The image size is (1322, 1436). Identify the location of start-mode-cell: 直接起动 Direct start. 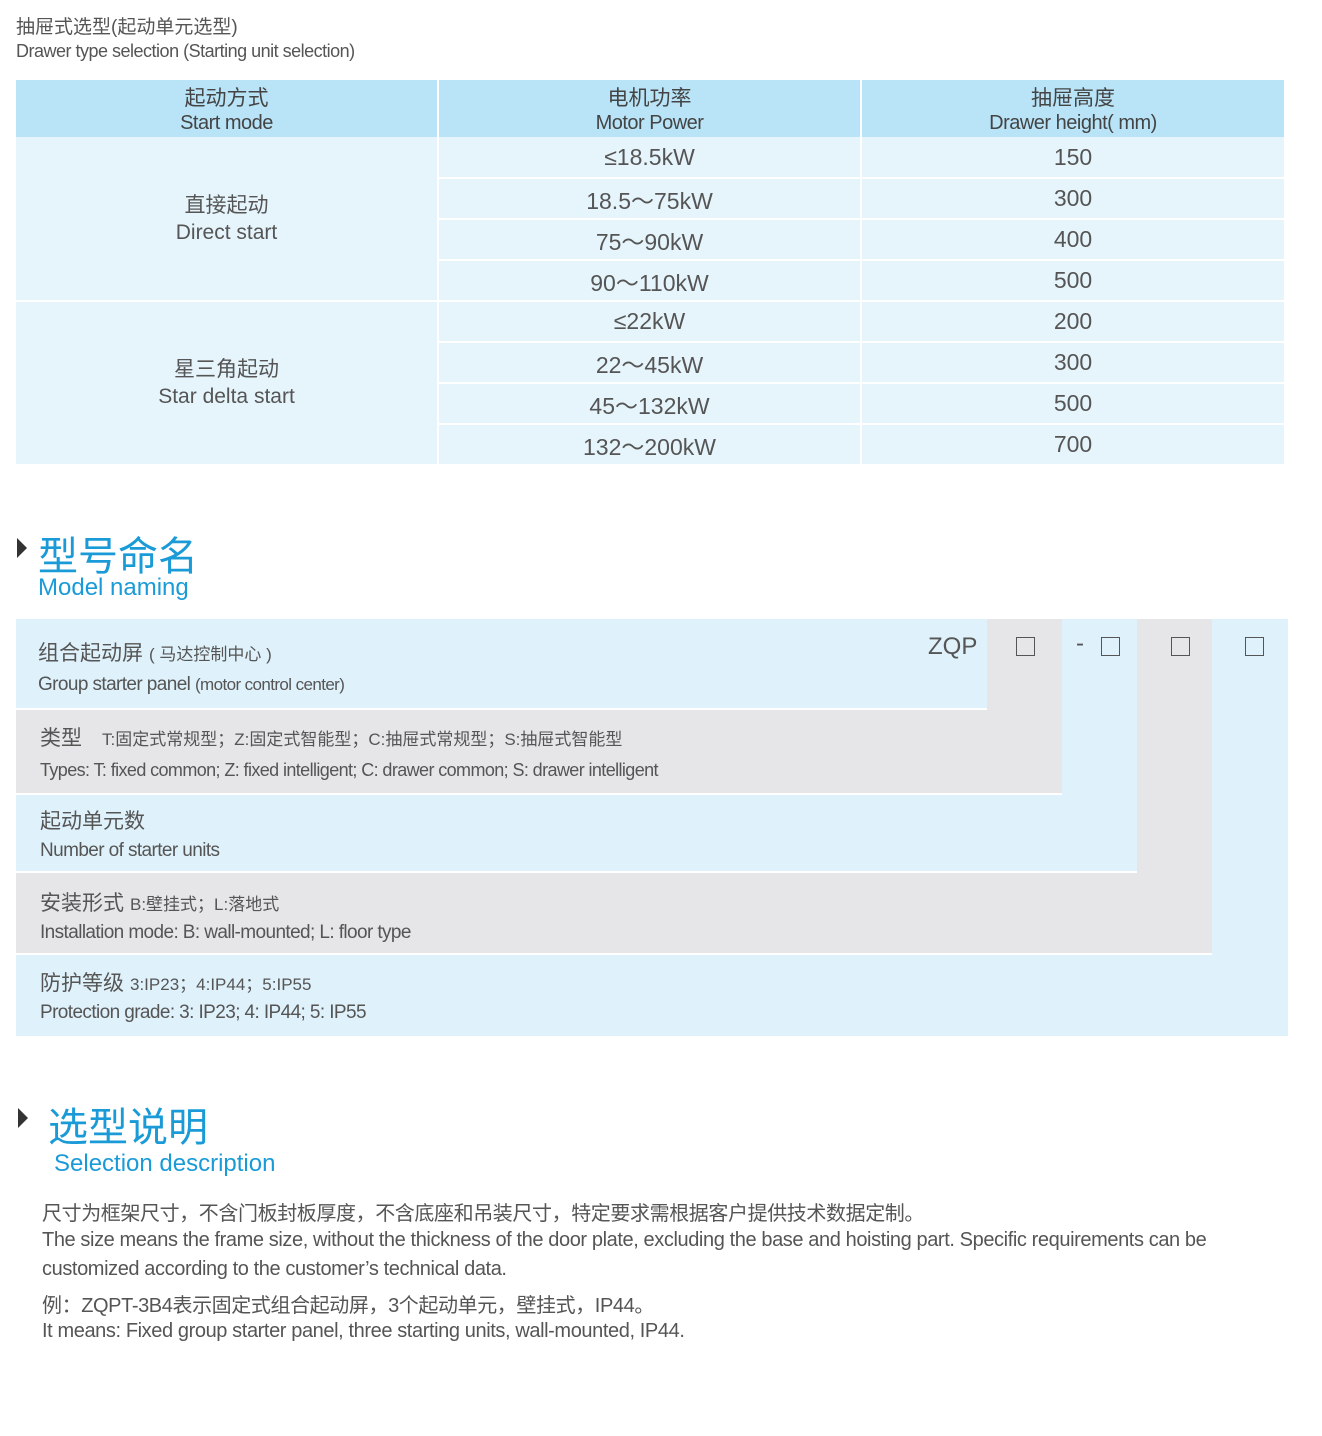
(227, 219).